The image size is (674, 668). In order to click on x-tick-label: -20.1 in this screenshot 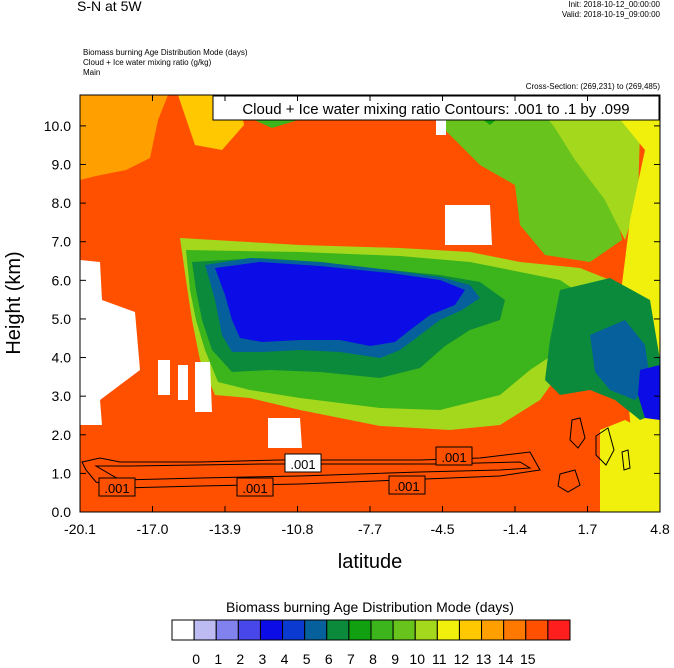, I will do `click(80, 529)`.